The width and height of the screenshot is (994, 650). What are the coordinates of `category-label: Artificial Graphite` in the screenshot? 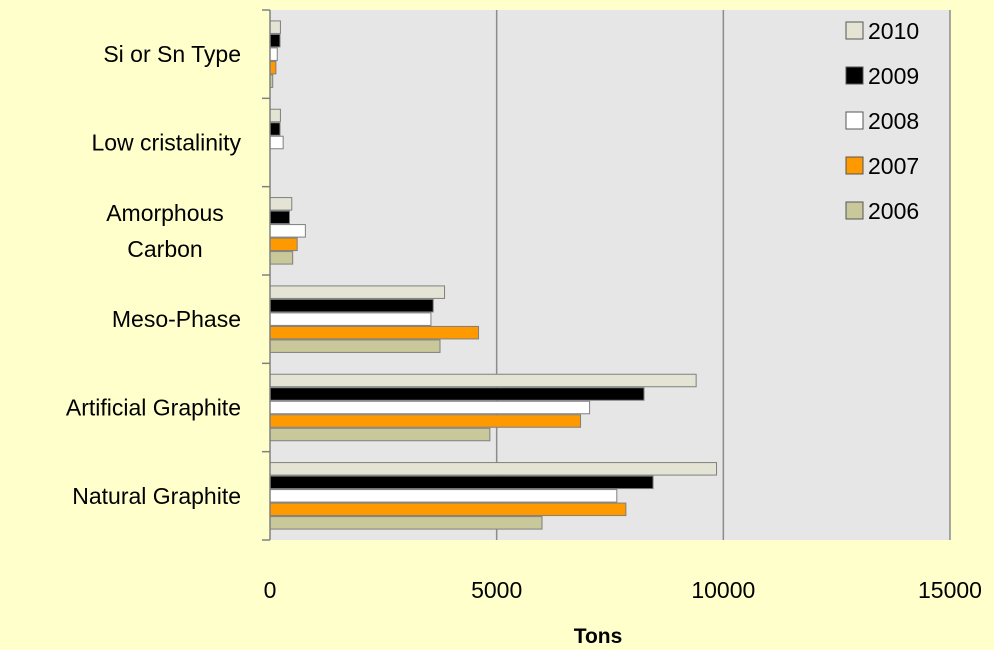 It's located at (153, 408).